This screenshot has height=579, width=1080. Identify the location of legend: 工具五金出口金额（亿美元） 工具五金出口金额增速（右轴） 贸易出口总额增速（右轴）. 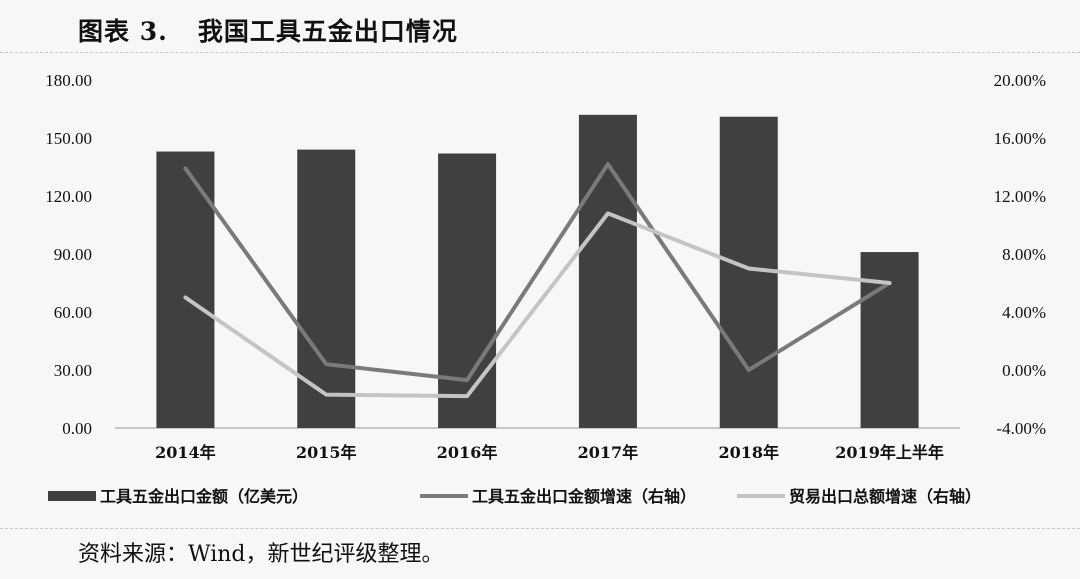
(514, 496).